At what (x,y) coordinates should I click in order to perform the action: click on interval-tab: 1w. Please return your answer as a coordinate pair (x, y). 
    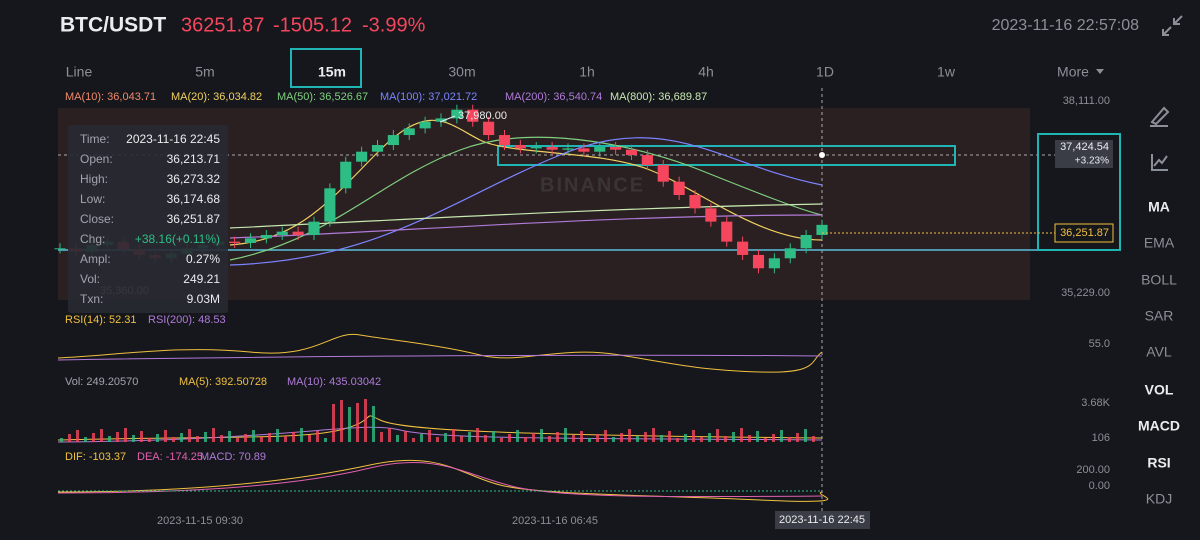
    Looking at the image, I should click on (946, 72).